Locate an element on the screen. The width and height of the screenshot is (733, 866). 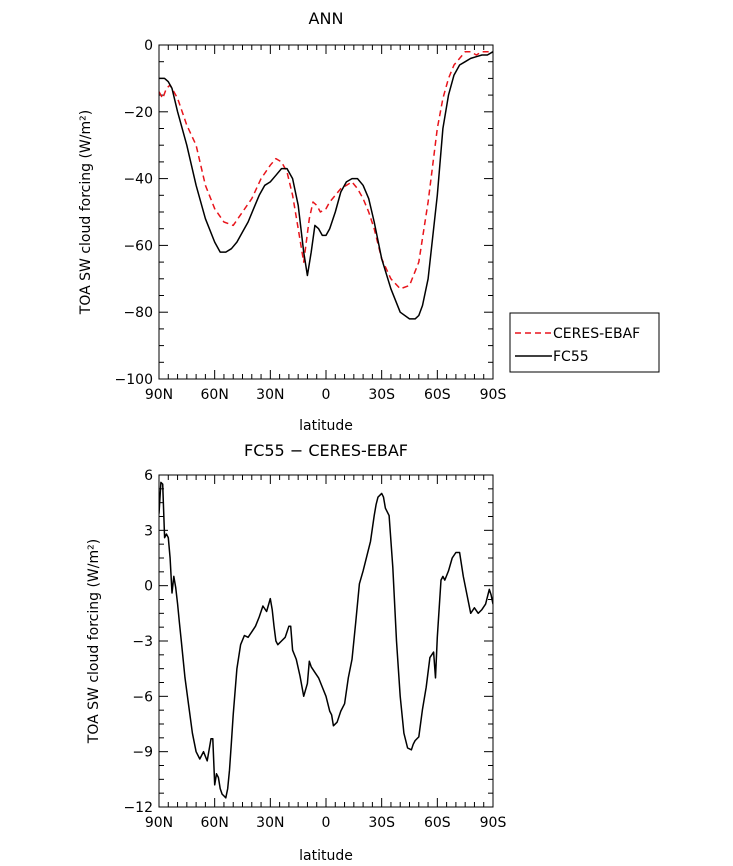
panel1-xtick-label: 30S is located at coordinates (381, 395).